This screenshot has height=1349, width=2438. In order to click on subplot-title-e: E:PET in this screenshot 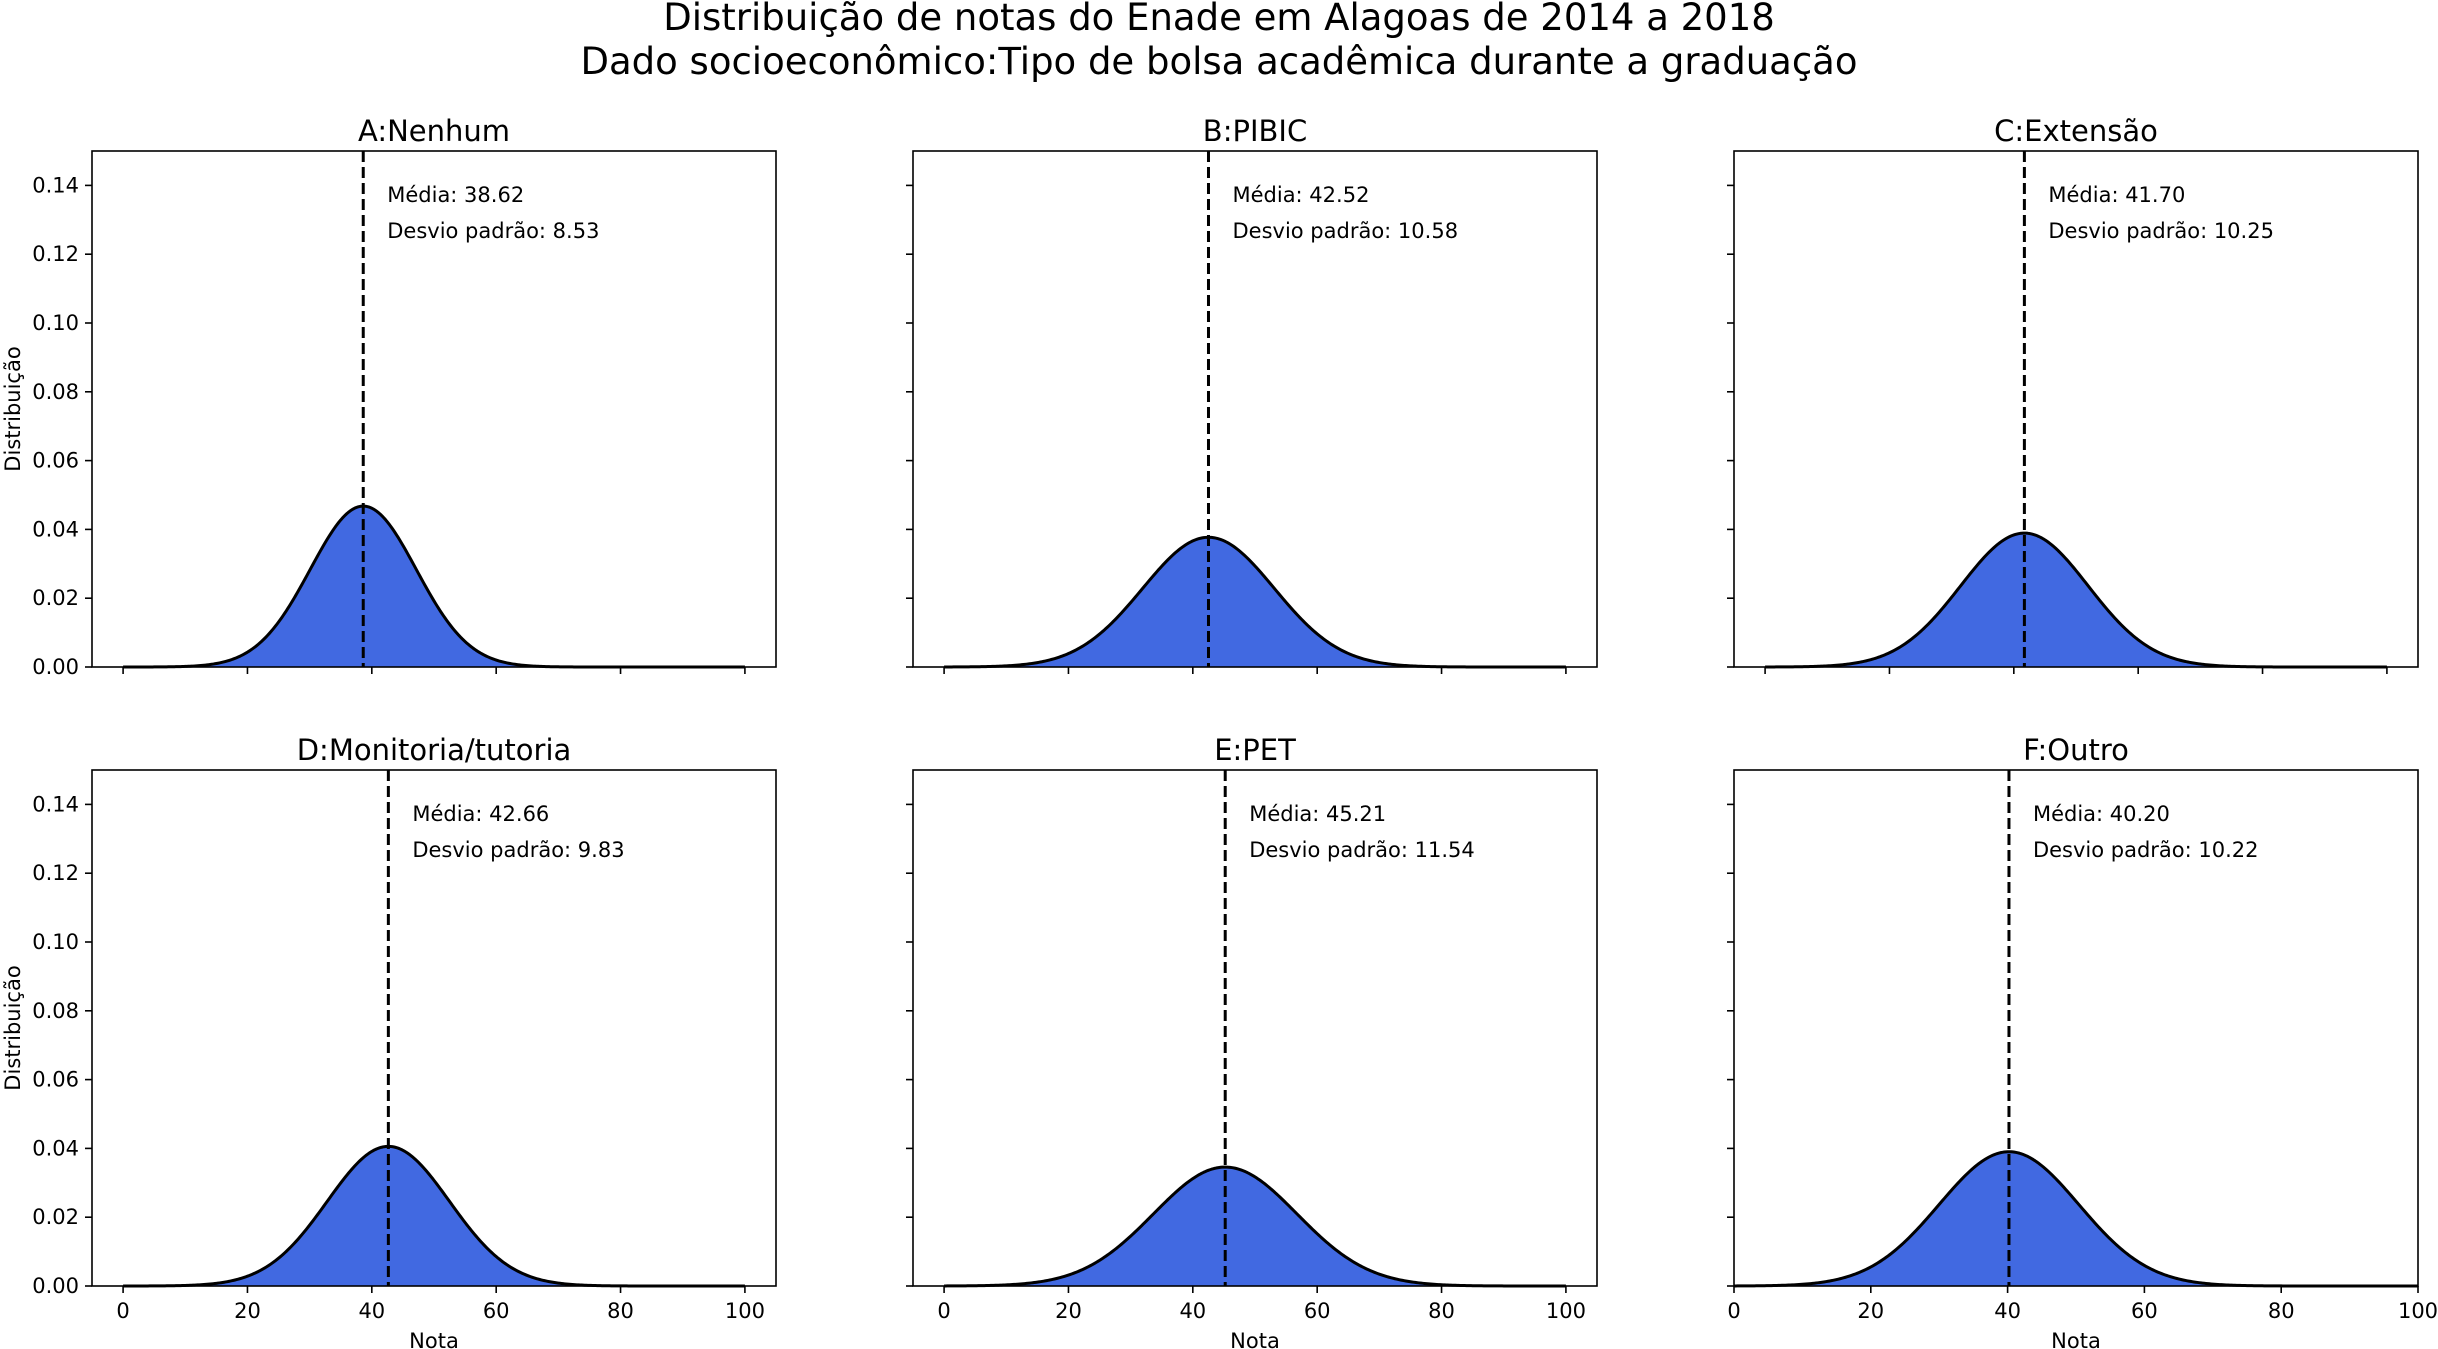, I will do `click(1255, 750)`.